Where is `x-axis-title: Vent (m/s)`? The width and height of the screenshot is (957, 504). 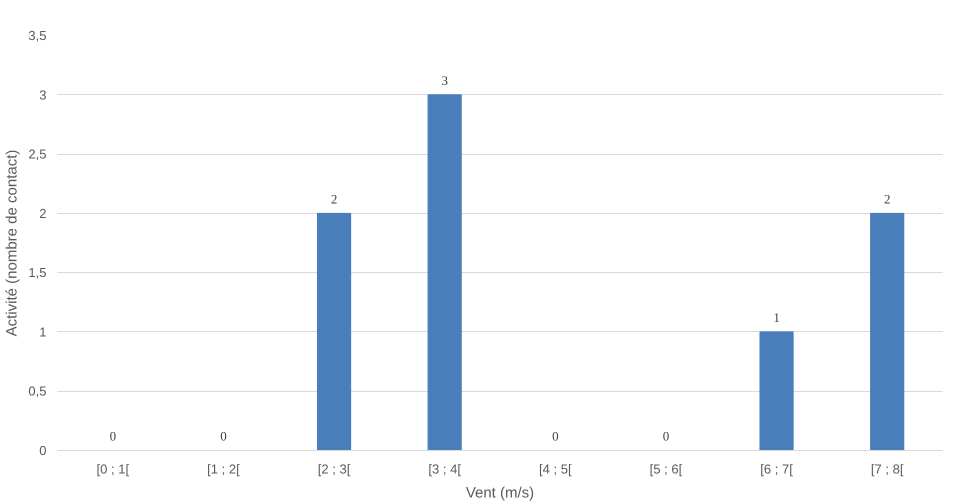 x-axis-title: Vent (m/s) is located at coordinates (500, 493).